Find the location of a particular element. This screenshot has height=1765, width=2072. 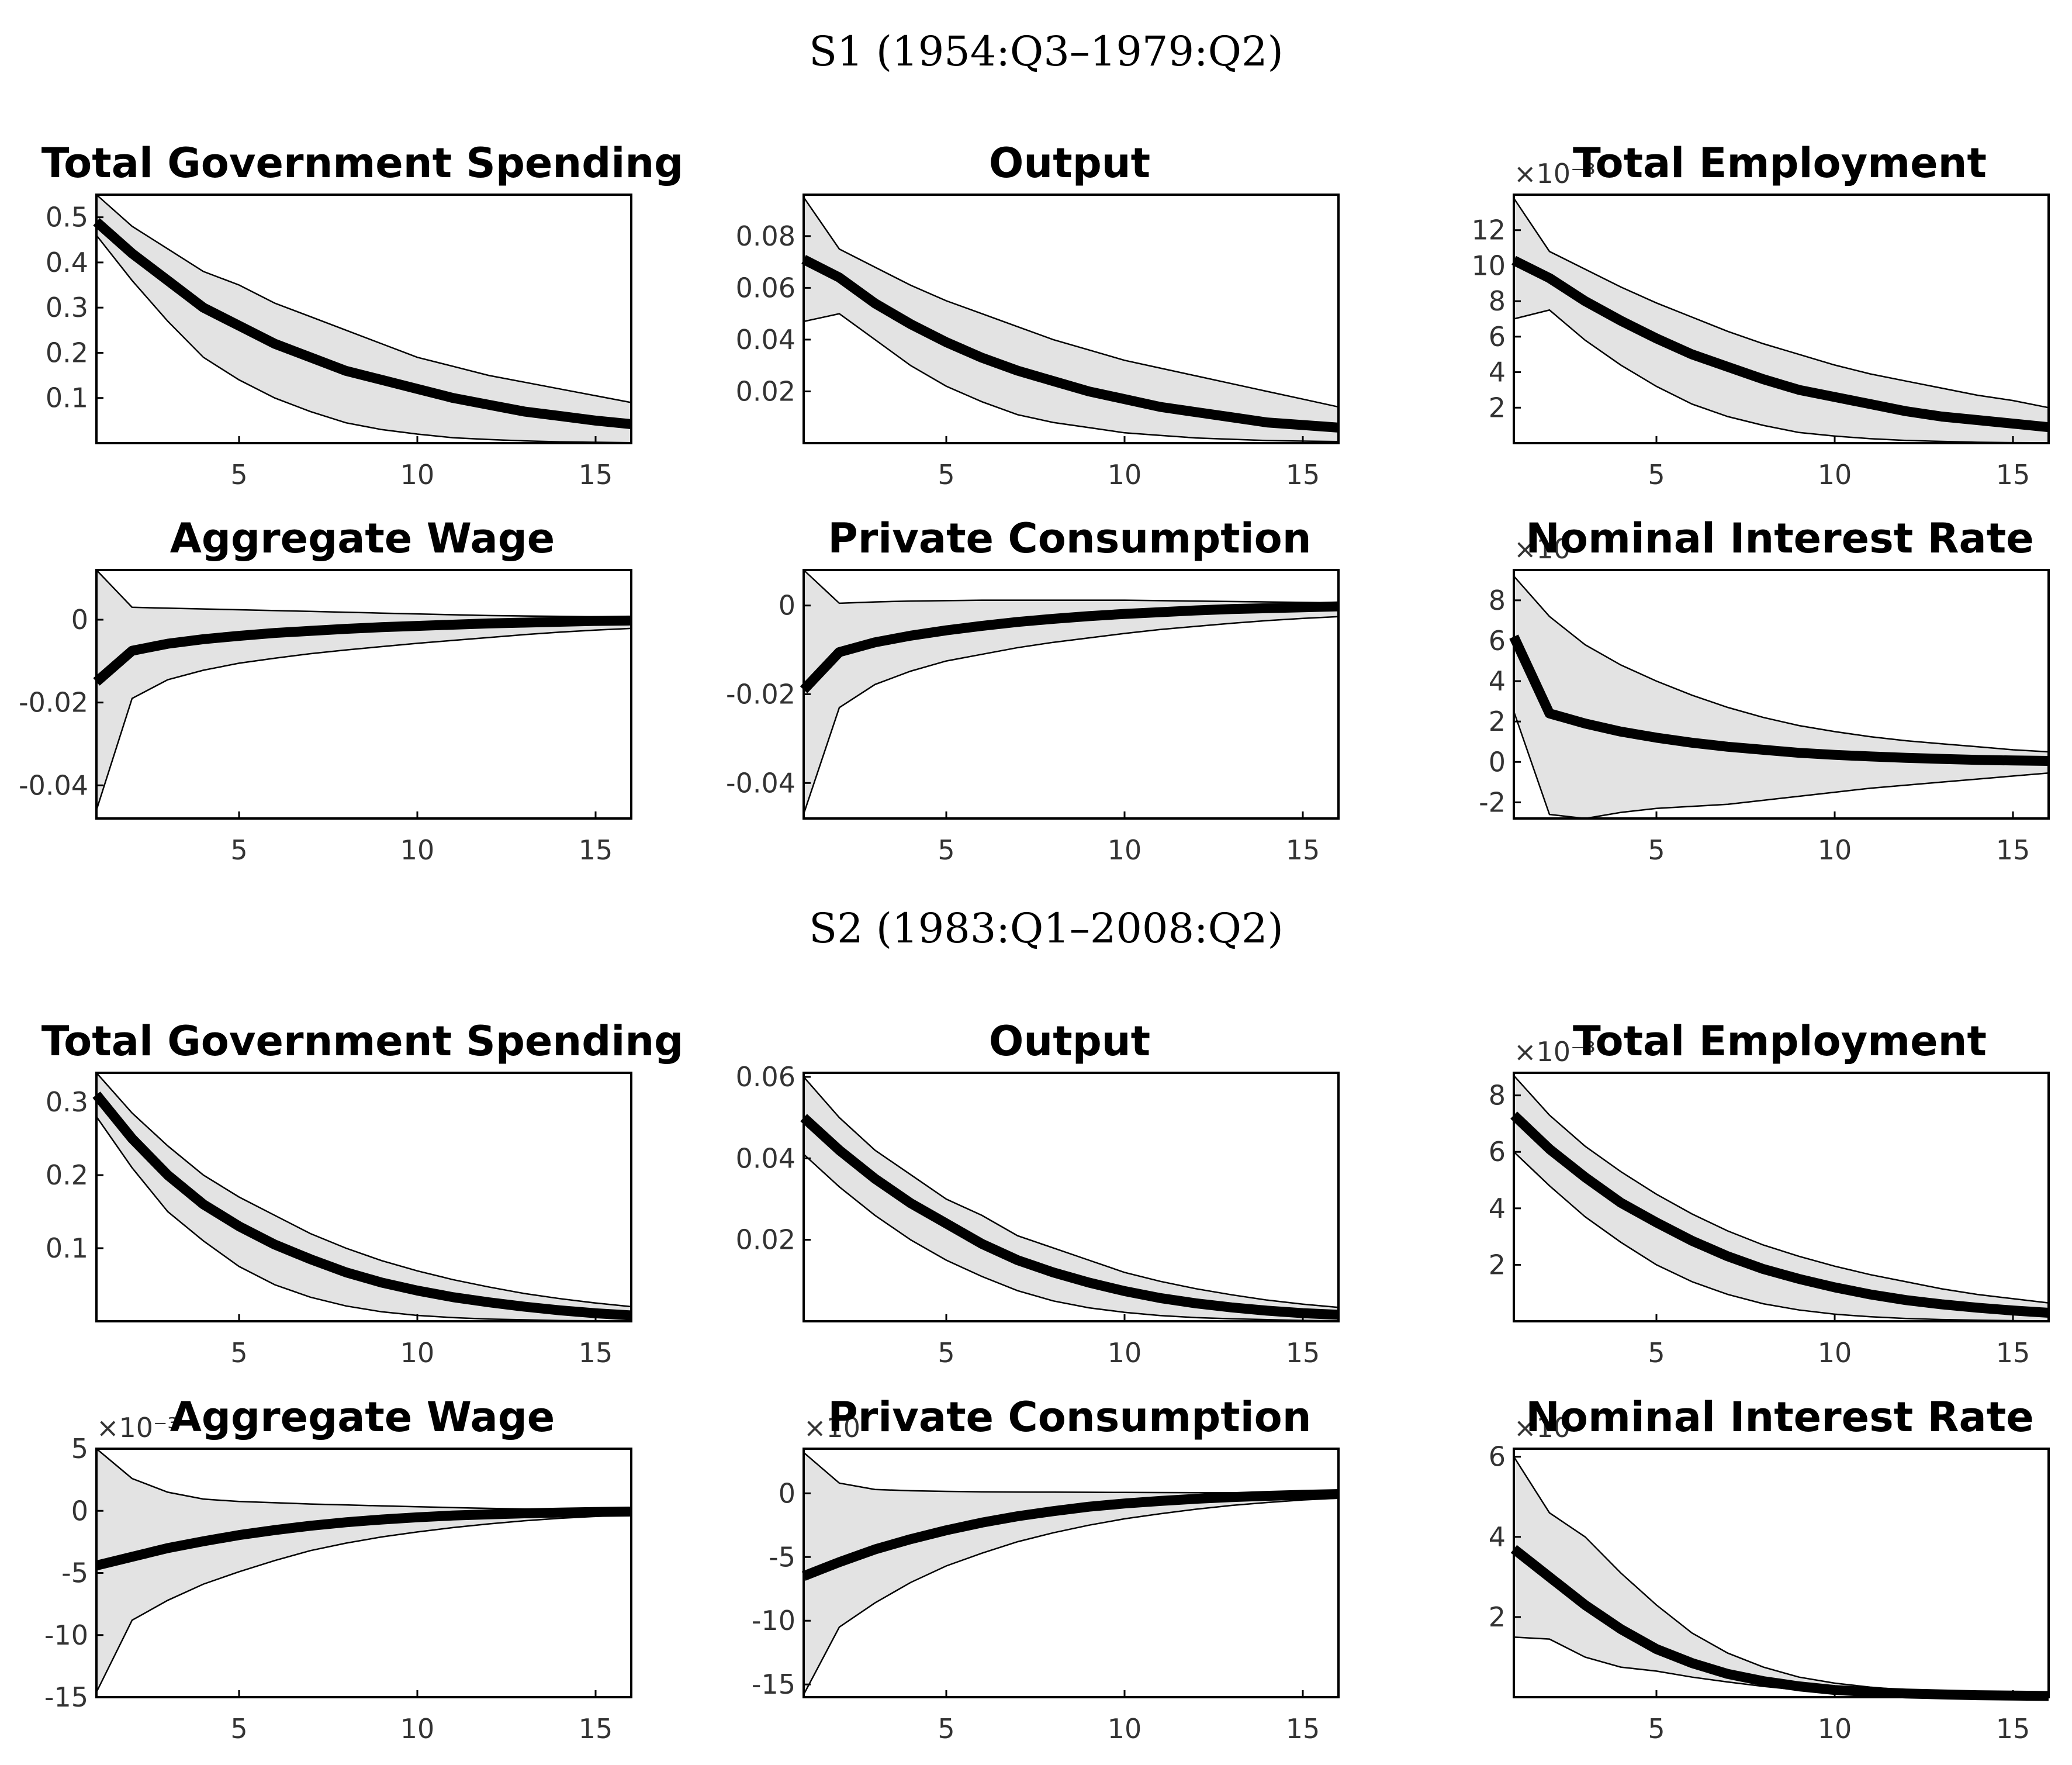

y-tick-label: 12 is located at coordinates (1488, 231).